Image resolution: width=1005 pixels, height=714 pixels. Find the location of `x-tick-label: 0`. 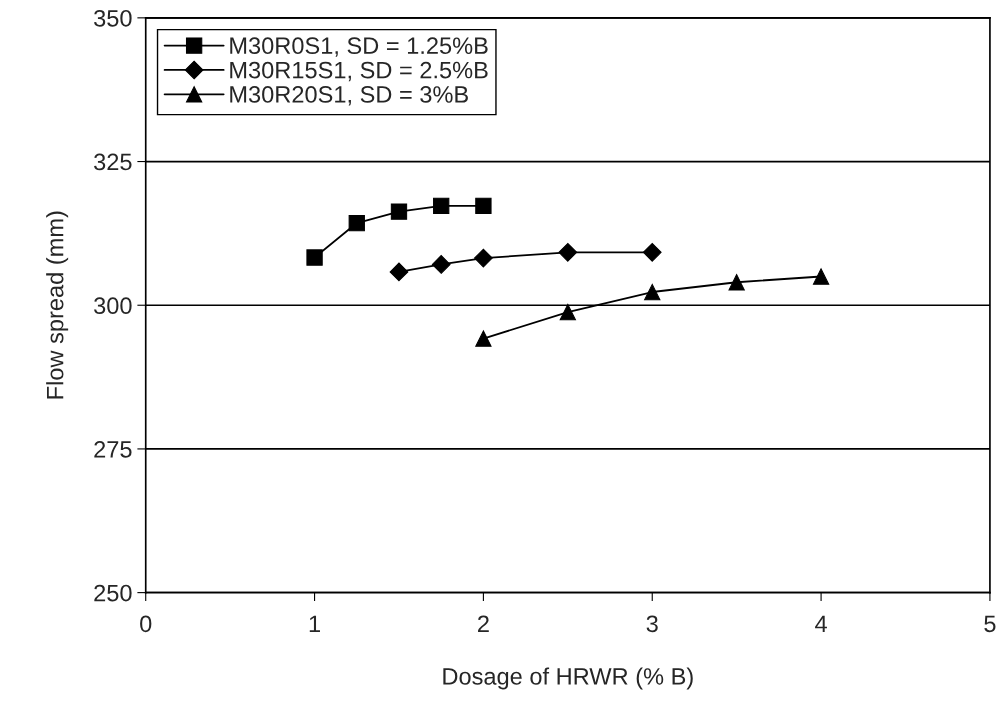

x-tick-label: 0 is located at coordinates (146, 624).